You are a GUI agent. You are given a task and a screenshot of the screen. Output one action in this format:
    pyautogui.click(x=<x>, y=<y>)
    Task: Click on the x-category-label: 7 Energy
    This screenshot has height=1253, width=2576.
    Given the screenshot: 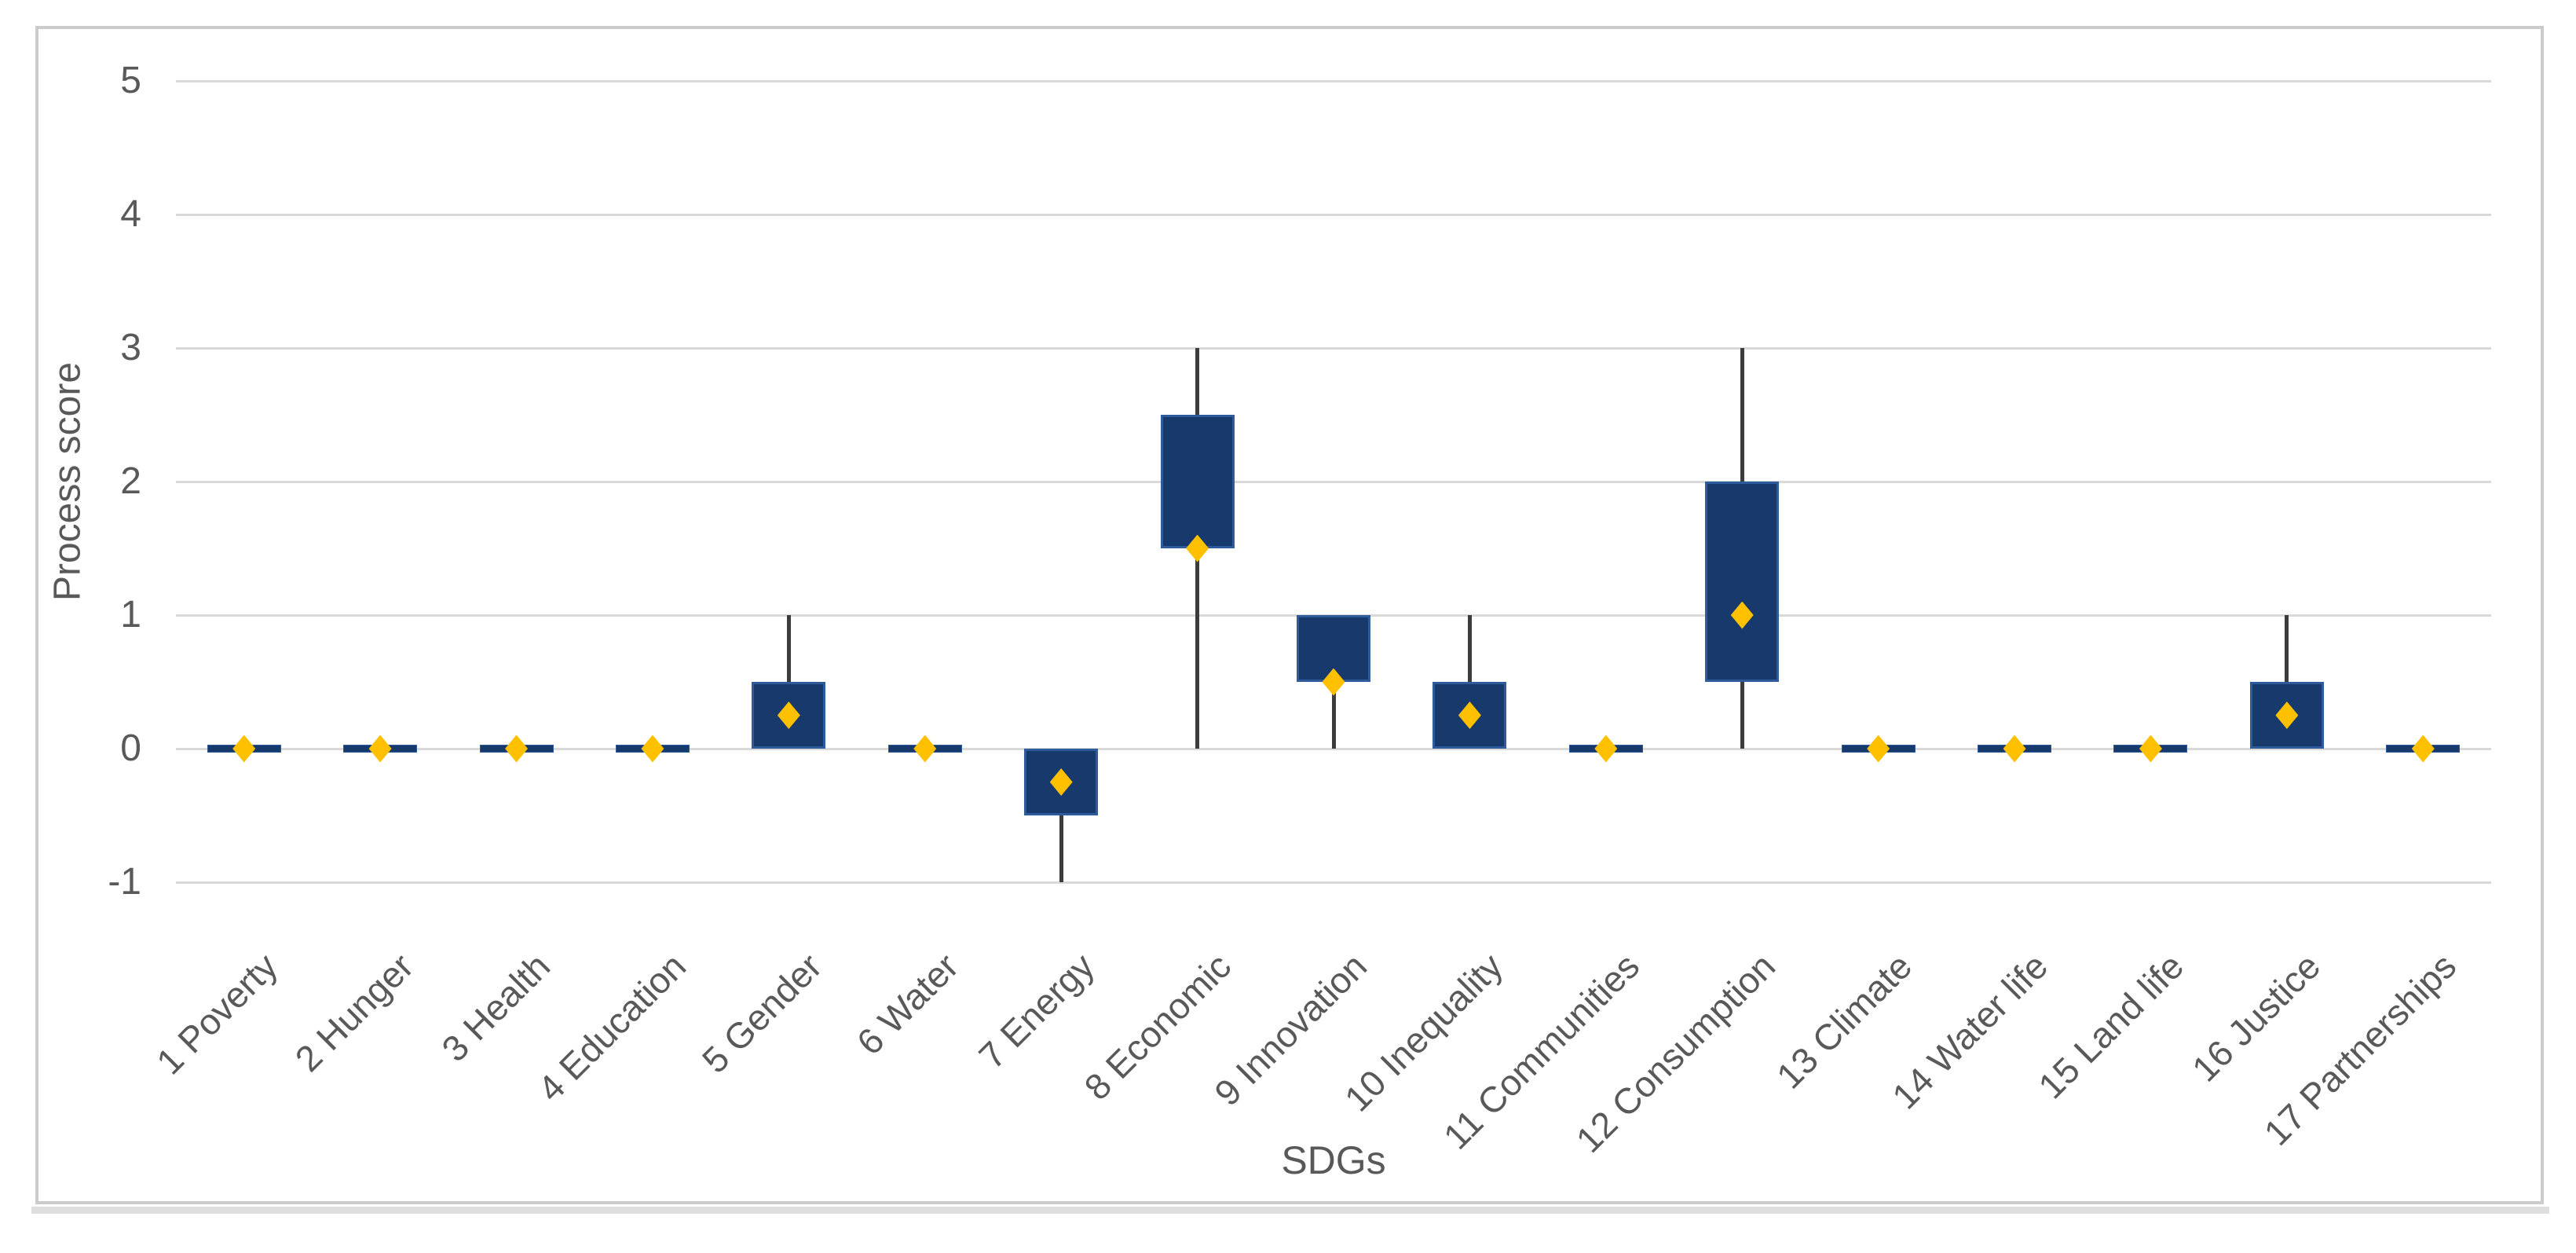 What is the action you would take?
    pyautogui.click(x=1037, y=1011)
    